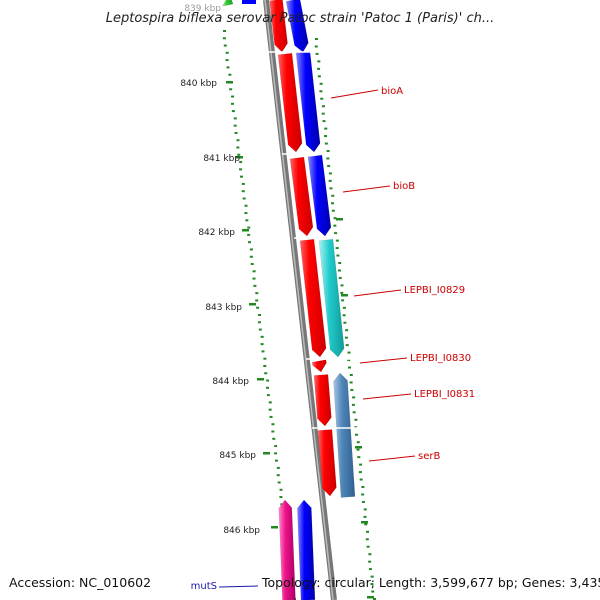  Describe the element at coordinates (434, 290) in the screenshot. I see `gene-label-LEPBI_I0829: LEPBI_I0829` at that location.